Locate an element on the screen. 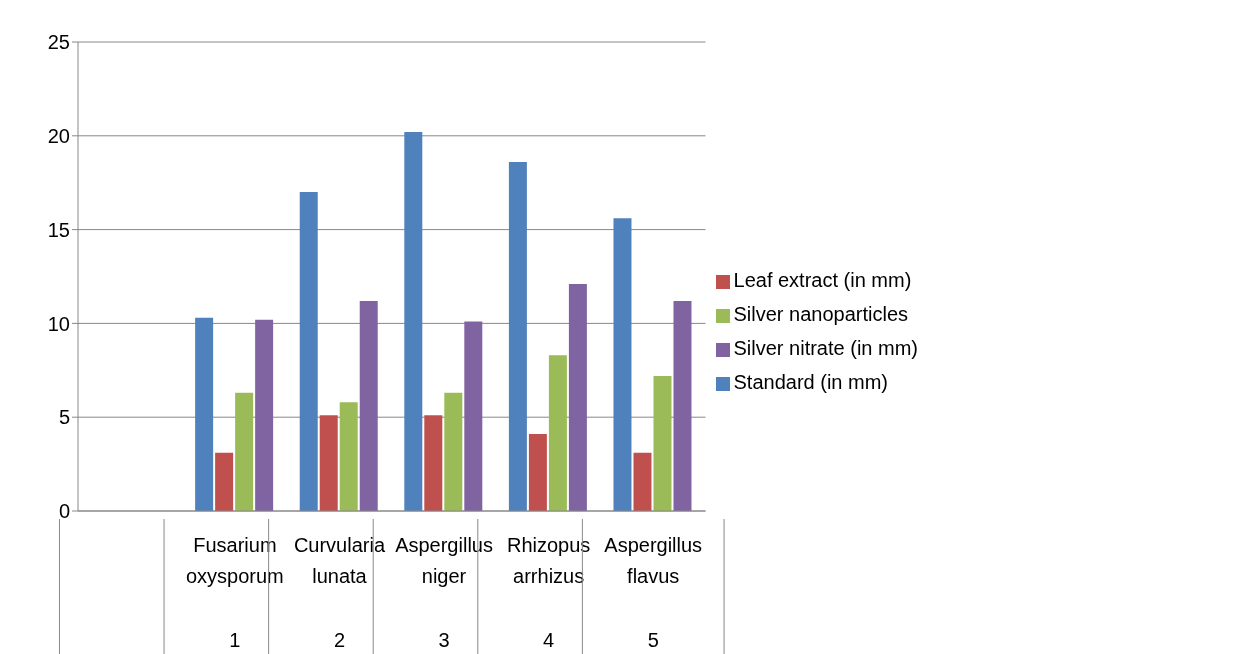 This screenshot has width=1241, height=654. category-label: Fusarium oxysporum 1 is located at coordinates (234, 592).